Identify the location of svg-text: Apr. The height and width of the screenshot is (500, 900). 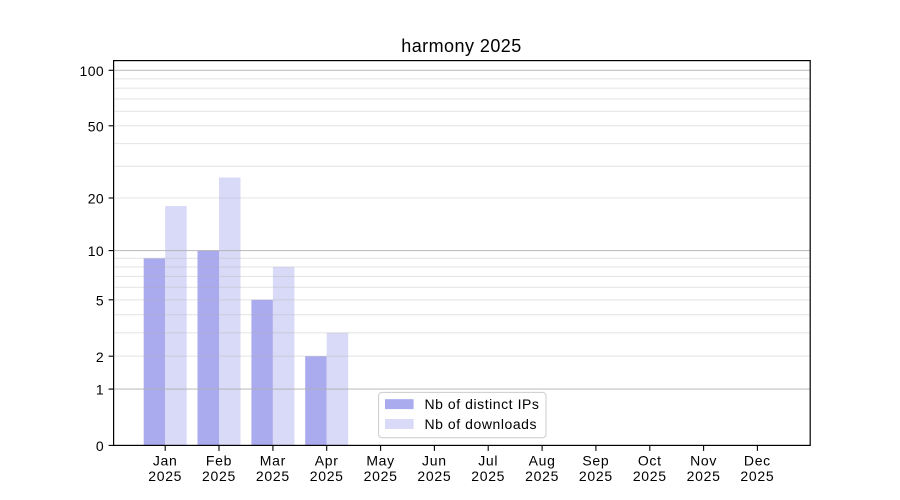
(327, 461).